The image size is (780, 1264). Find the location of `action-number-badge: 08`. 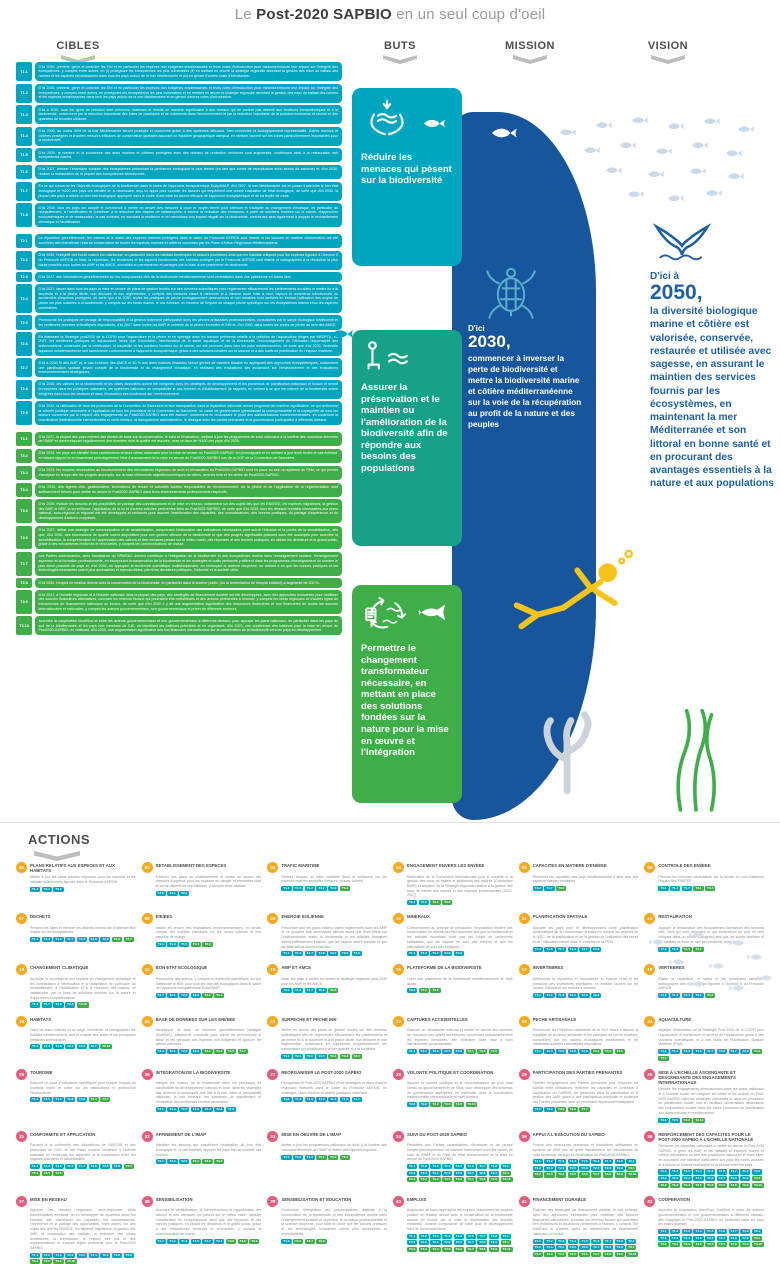

action-number-badge: 08 is located at coordinates (147, 919).